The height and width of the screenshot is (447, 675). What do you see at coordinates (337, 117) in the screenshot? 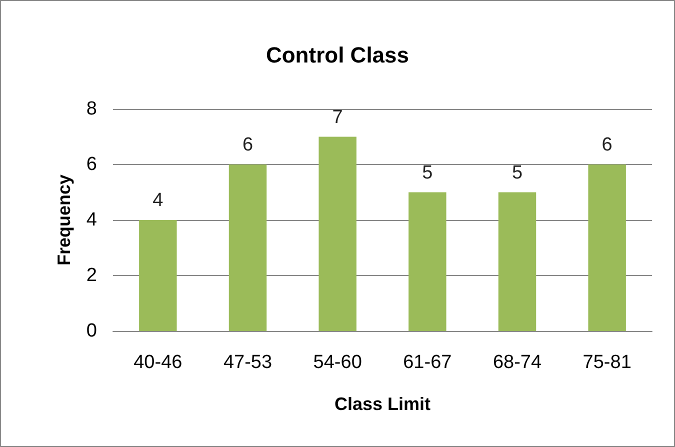
I see `data-label: 7` at bounding box center [337, 117].